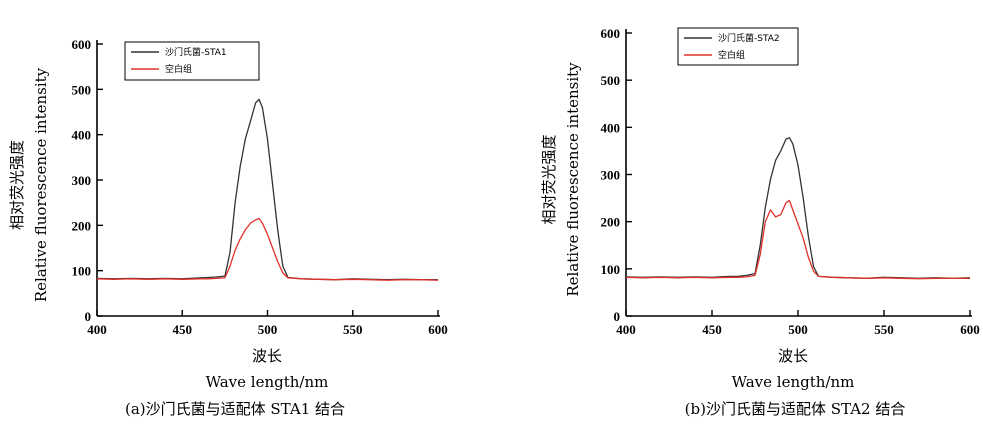  I want to click on legend-label: 沙门氏菌-STA1, so click(196, 52).